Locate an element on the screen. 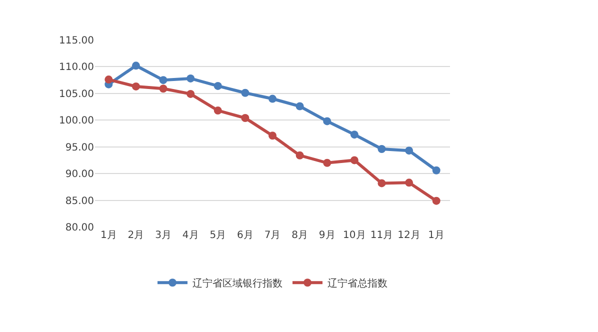 This screenshot has height=332, width=598. y-tick-label: 115.00 is located at coordinates (76, 41).